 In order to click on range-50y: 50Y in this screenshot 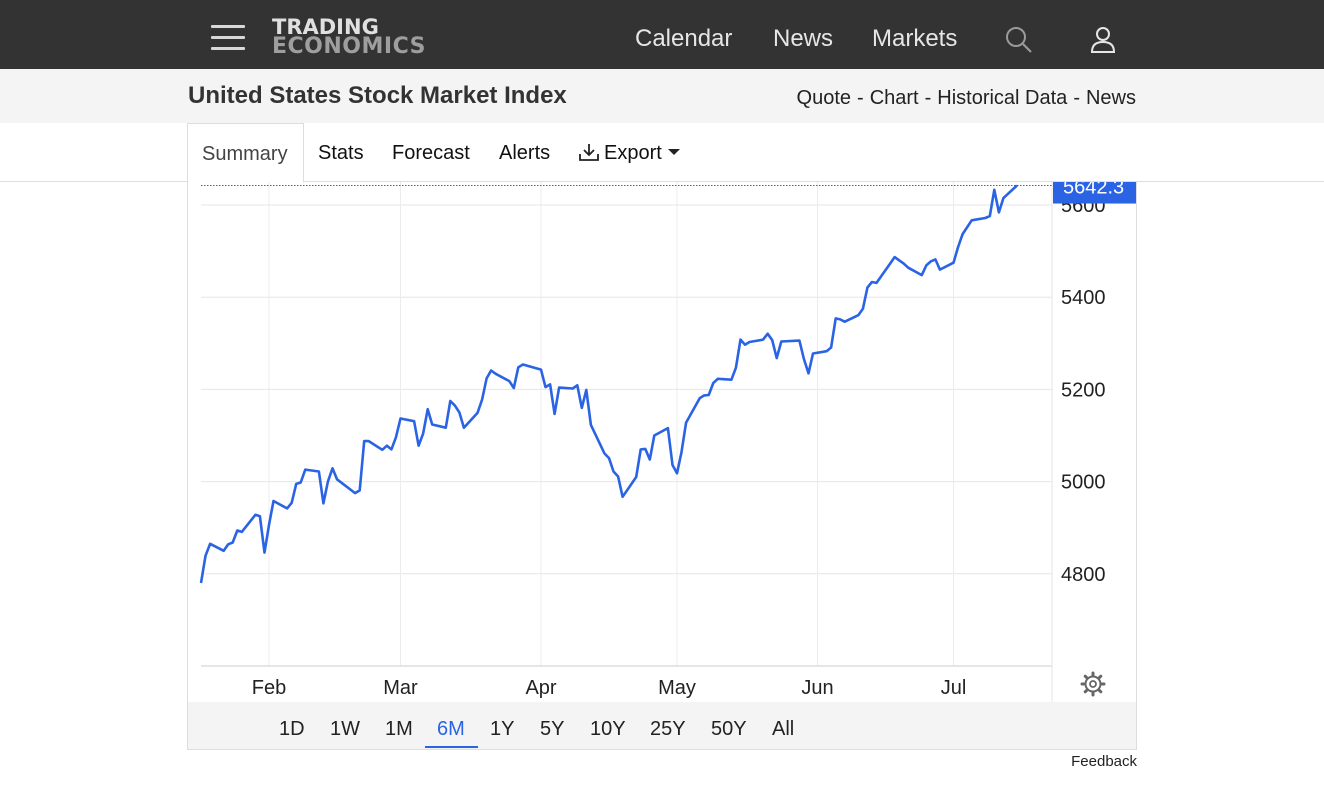, I will do `click(729, 729)`.